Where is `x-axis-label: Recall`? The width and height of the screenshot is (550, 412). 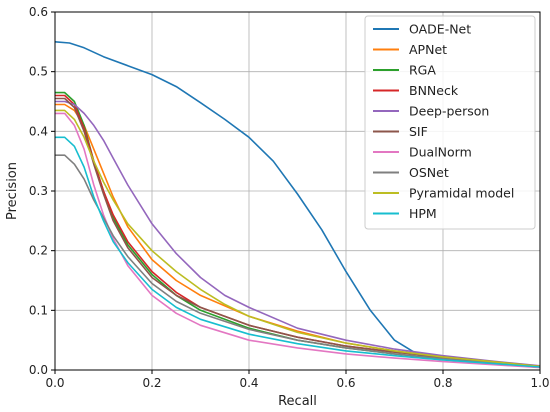
x-axis-label: Recall is located at coordinates (297, 401).